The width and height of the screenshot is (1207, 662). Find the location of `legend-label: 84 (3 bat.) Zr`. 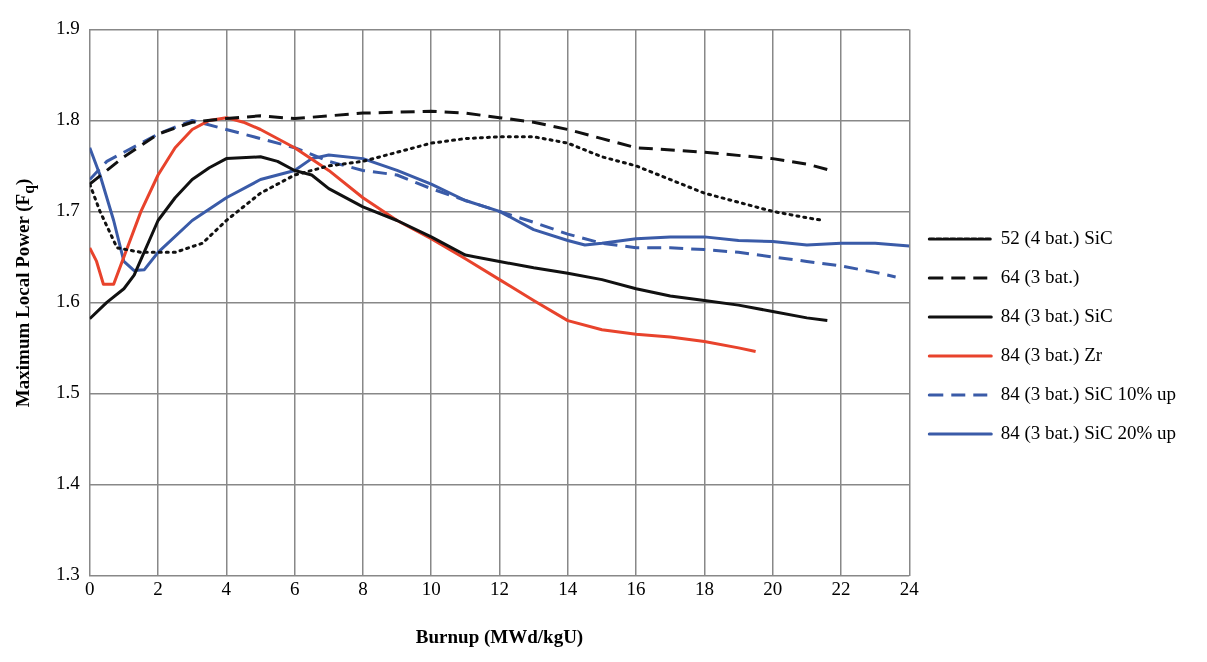

legend-label: 84 (3 bat.) Zr is located at coordinates (1051, 354).